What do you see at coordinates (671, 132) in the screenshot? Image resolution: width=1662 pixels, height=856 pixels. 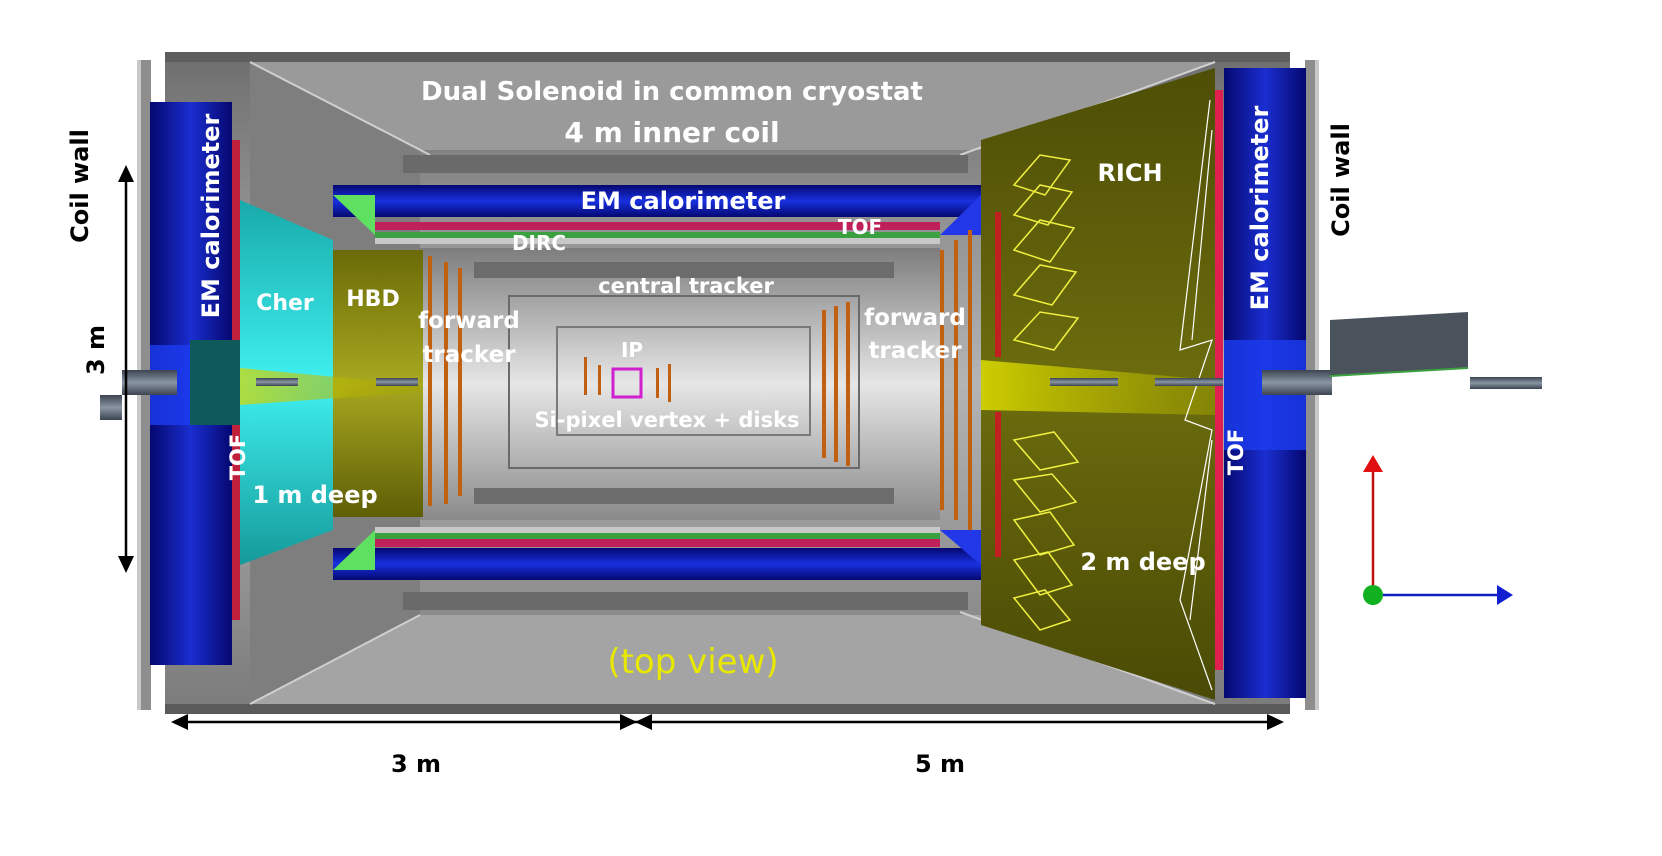 I see `inner-coil-label: 4 m inner coil` at bounding box center [671, 132].